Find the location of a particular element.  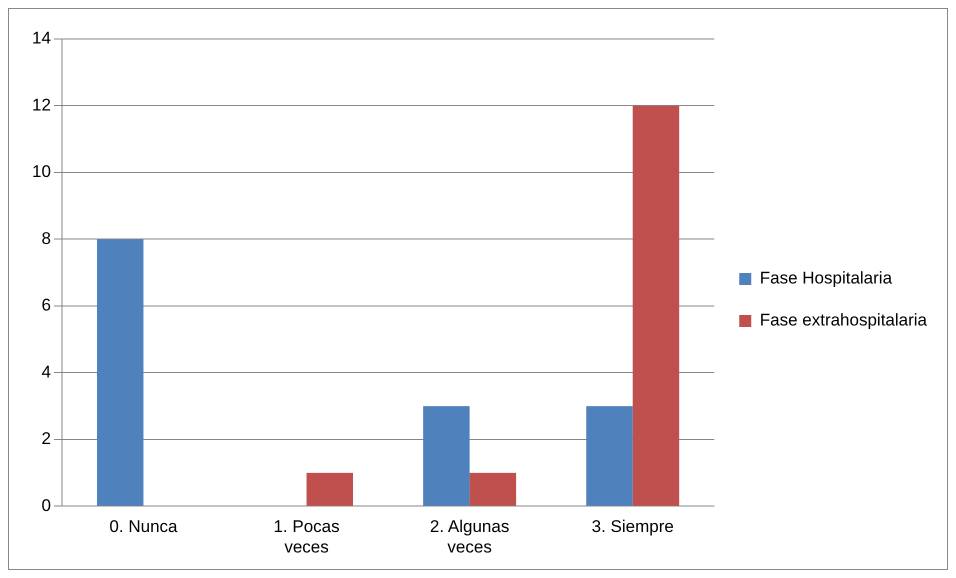

y-tick-label: 12 is located at coordinates (41, 104).